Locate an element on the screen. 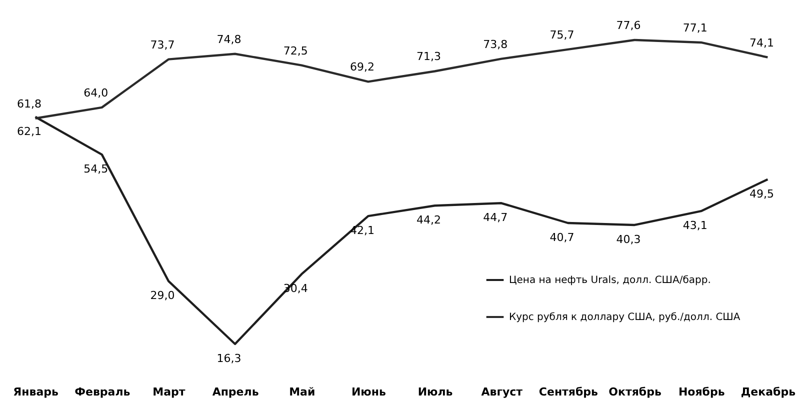  x-tick-label: Октябрь is located at coordinates (635, 392).